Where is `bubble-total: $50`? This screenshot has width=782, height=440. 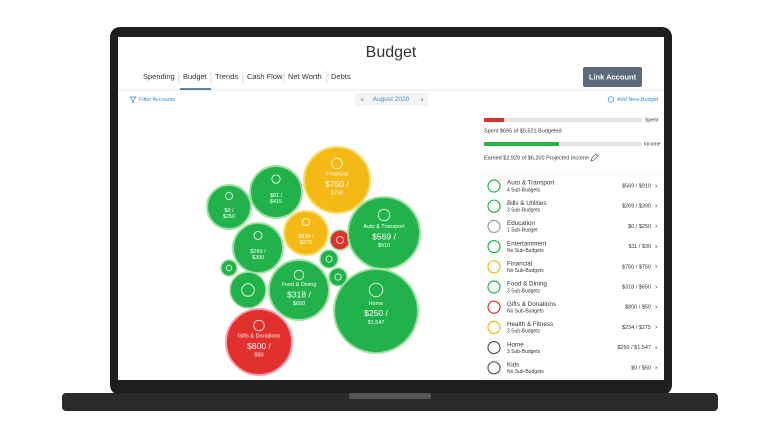 bubble-total: $50 is located at coordinates (258, 356).